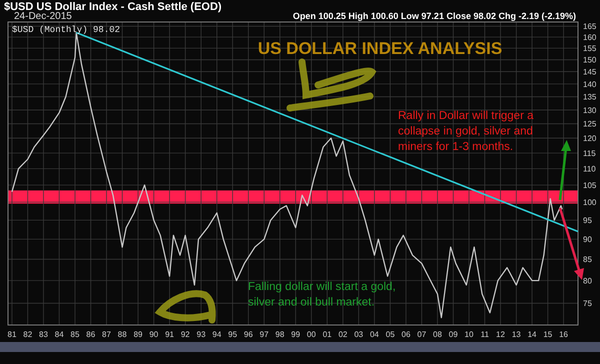 Image resolution: width=600 pixels, height=364 pixels. What do you see at coordinates (434, 16) in the screenshot?
I see `text: Open 100.25 High 100.60 Low 97.21 Close 98.02 Chg -2.19 (-2.19%)` at bounding box center [434, 16].